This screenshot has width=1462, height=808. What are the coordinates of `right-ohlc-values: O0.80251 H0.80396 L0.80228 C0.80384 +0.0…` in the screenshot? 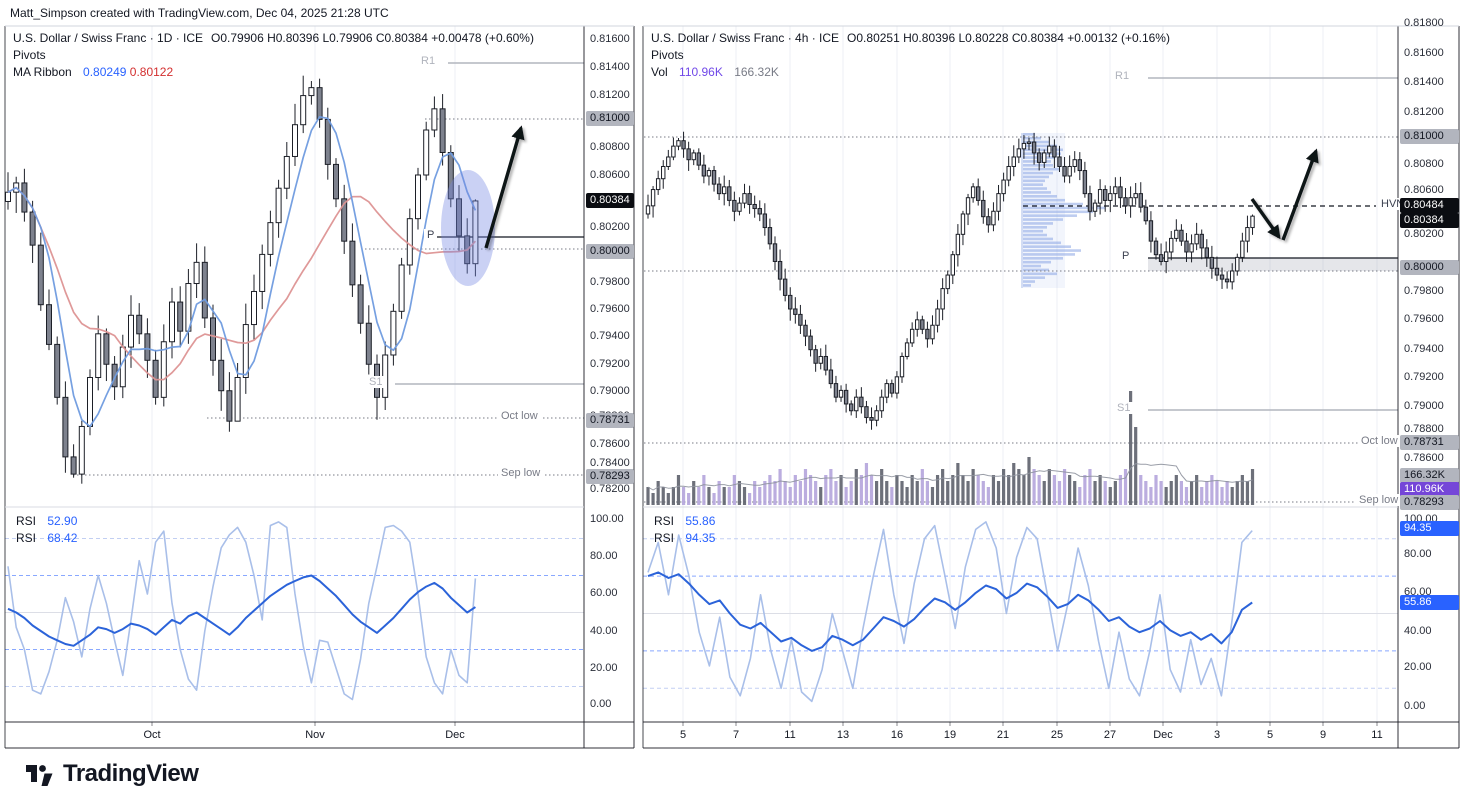 It's located at (1008, 38).